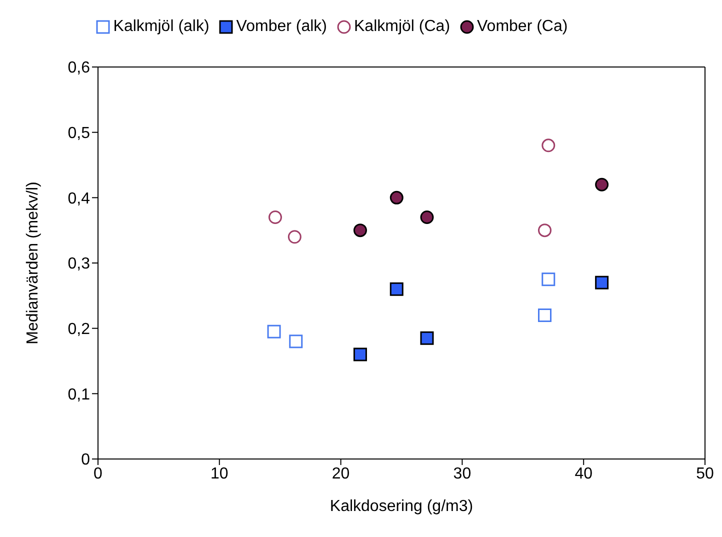 The height and width of the screenshot is (537, 722). I want to click on y-tick-label: 0, so click(85, 460).